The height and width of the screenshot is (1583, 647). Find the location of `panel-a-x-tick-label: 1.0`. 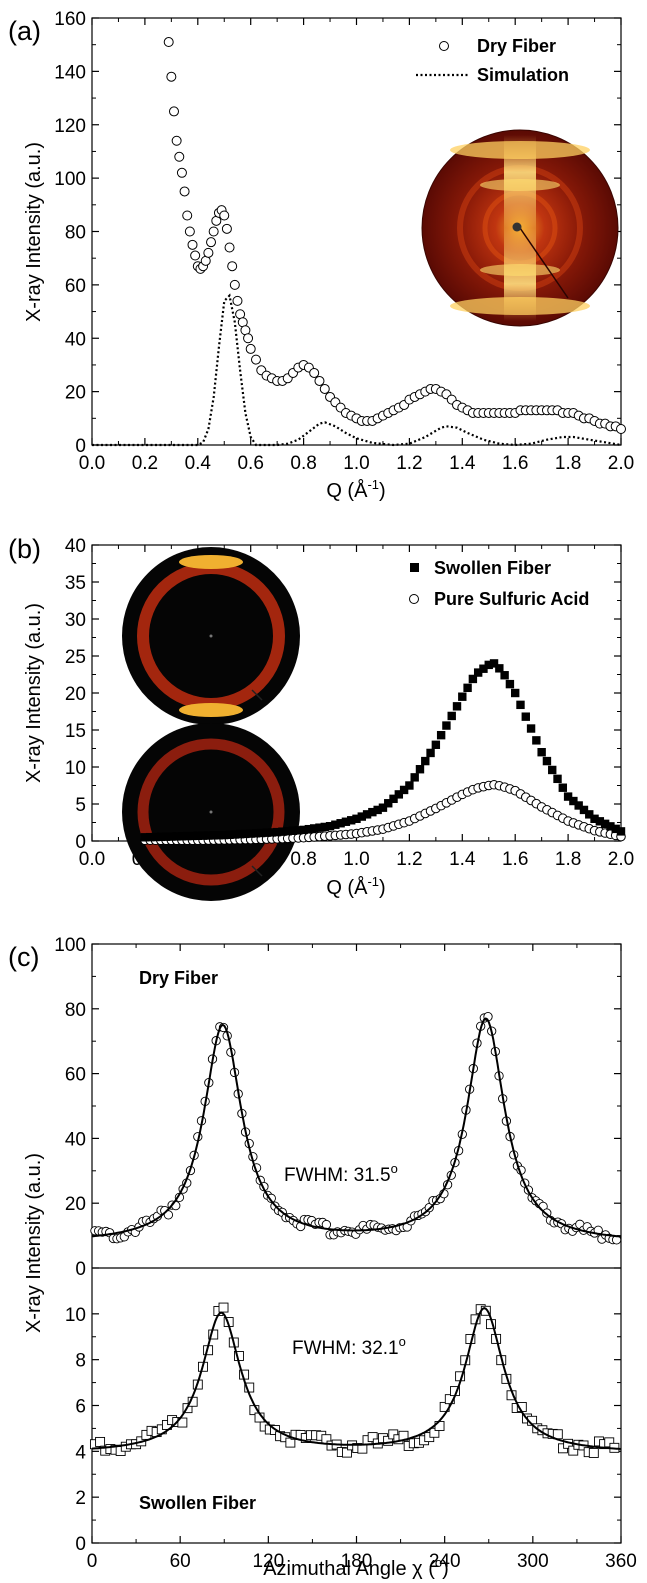

panel-a-x-tick-label: 1.0 is located at coordinates (356, 463).